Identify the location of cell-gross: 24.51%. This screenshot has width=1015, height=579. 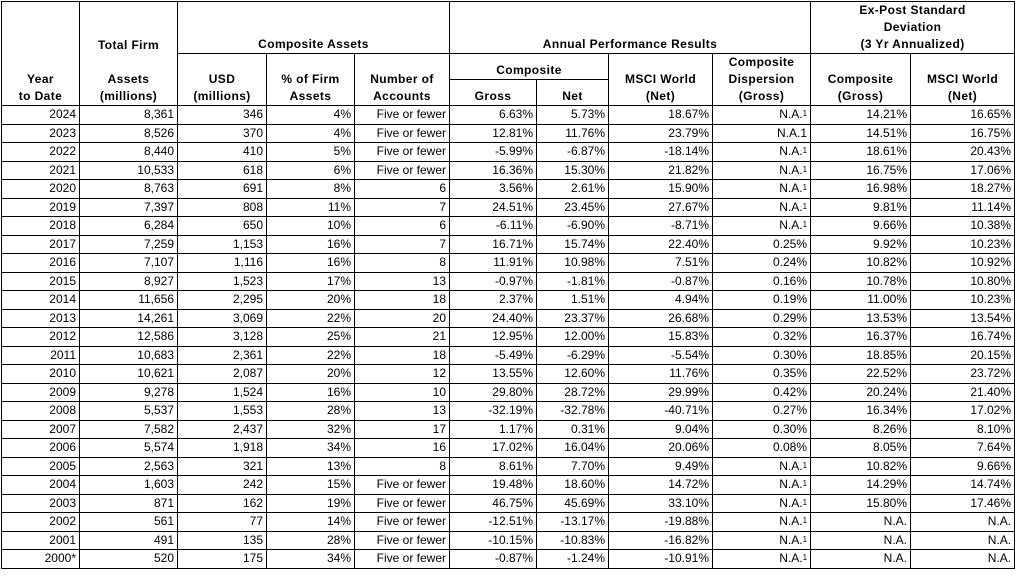
(493, 207).